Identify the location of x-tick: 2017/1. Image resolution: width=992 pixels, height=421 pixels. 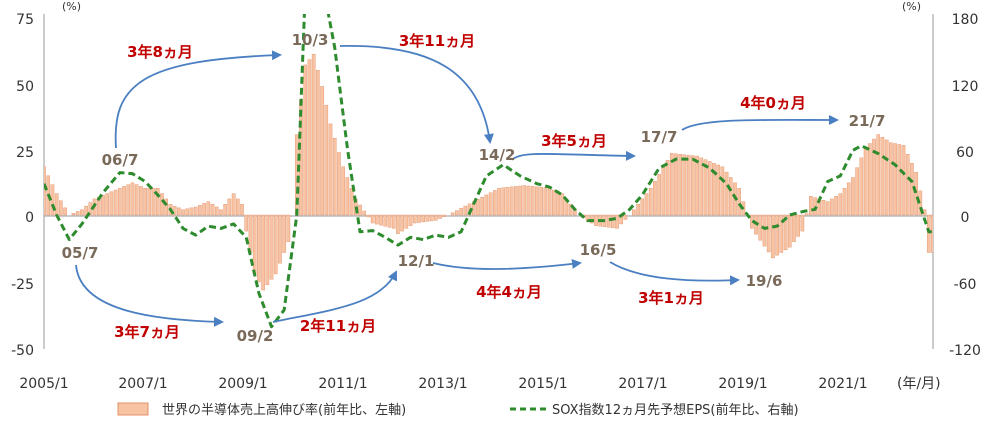
(642, 384).